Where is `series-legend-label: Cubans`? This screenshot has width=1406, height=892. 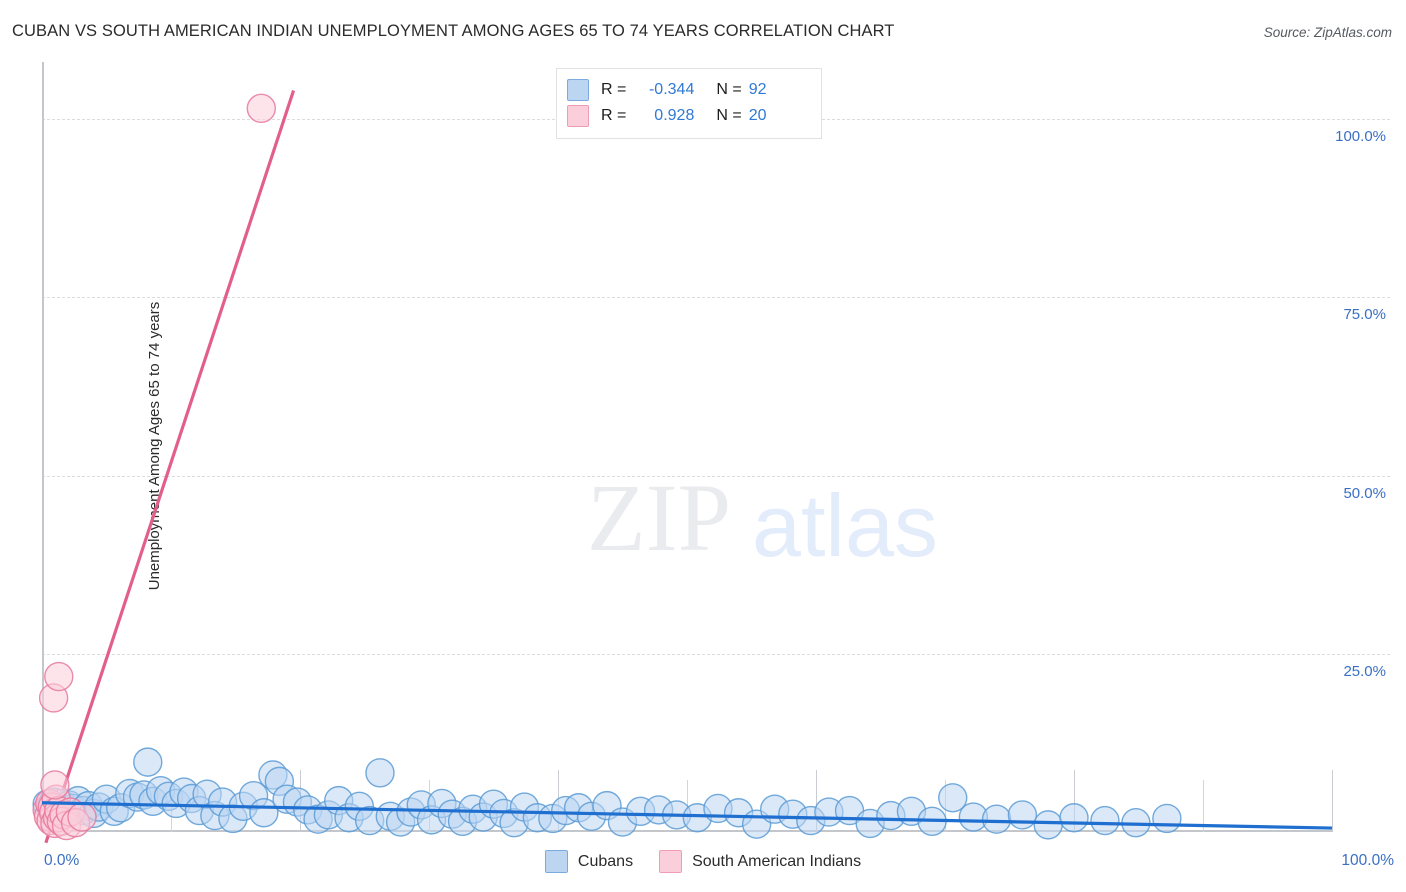
series-legend-label: Cubans is located at coordinates (605, 861).